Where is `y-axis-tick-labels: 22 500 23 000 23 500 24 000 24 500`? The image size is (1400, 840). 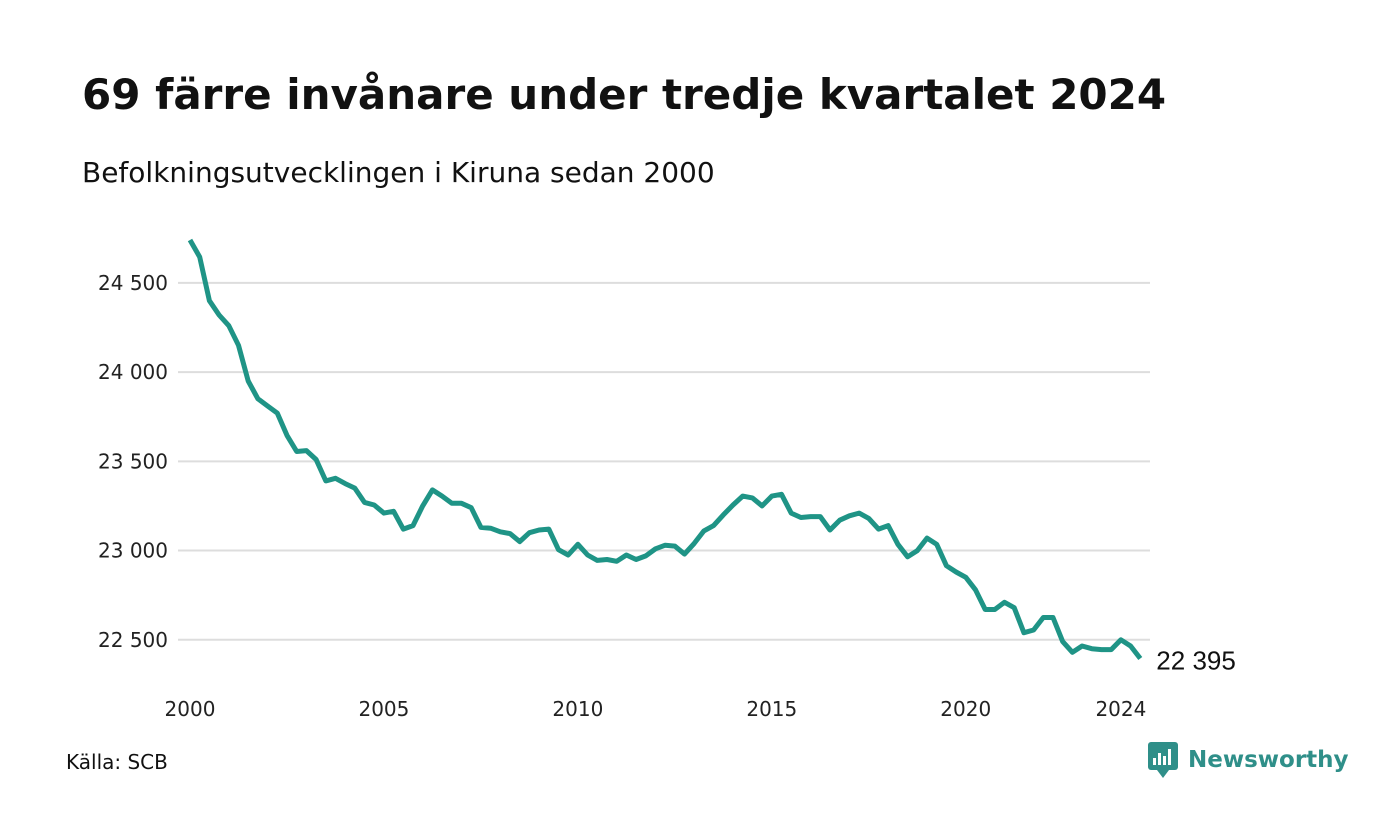
y-axis-tick-labels: 22 500 23 000 23 500 24 000 24 500 is located at coordinates (133, 461).